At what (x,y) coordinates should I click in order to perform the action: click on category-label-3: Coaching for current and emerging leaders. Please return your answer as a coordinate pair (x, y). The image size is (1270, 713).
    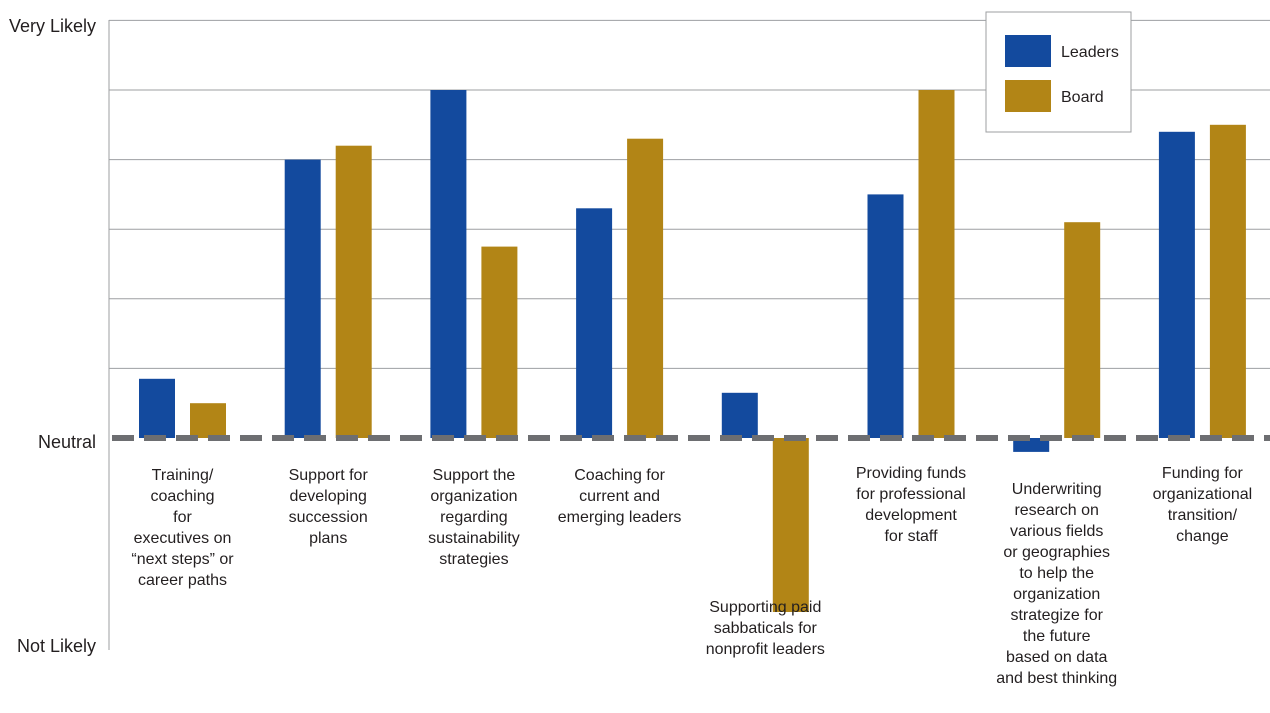
    Looking at the image, I should click on (620, 496).